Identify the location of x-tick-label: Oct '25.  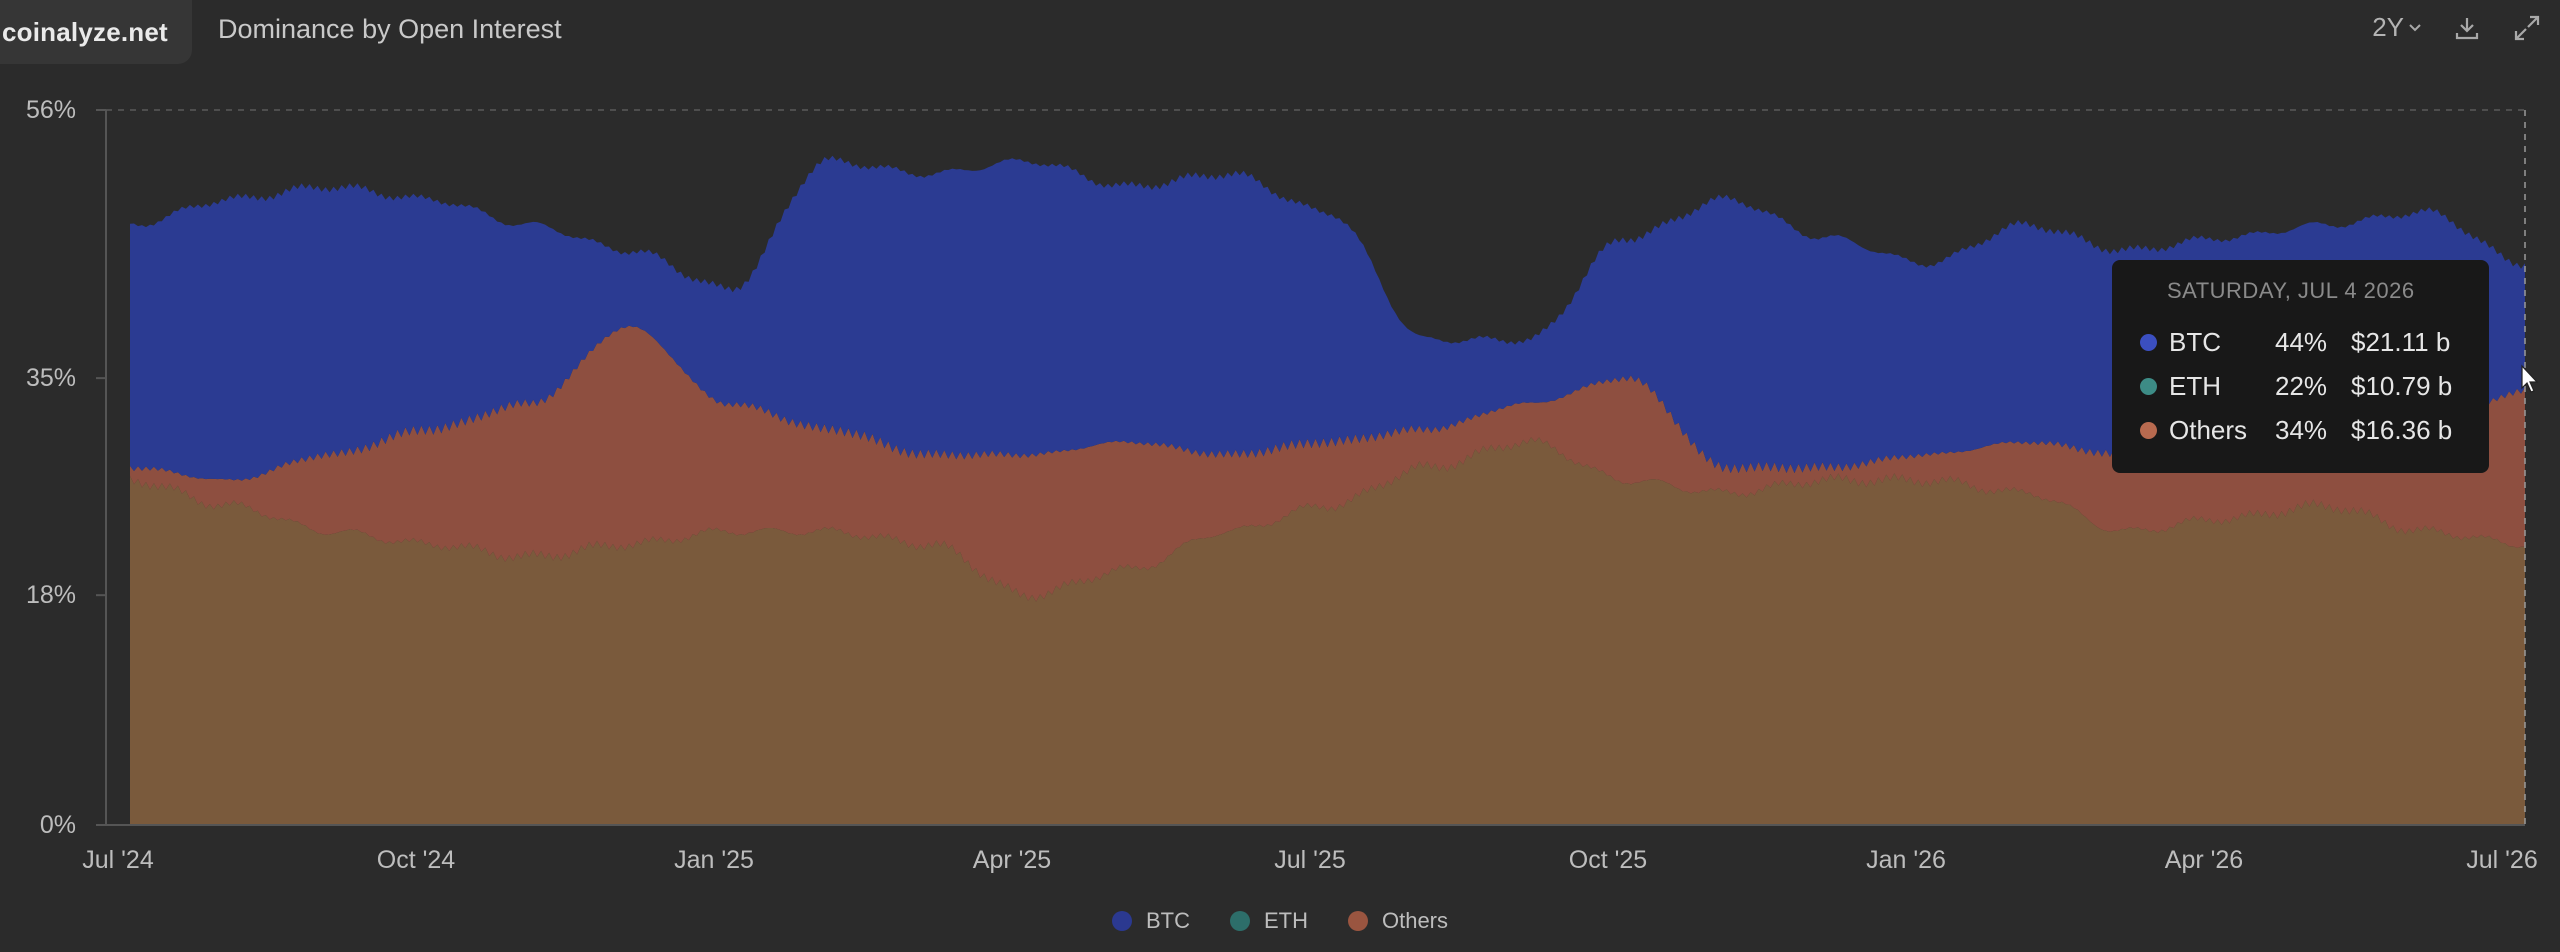
(1608, 860).